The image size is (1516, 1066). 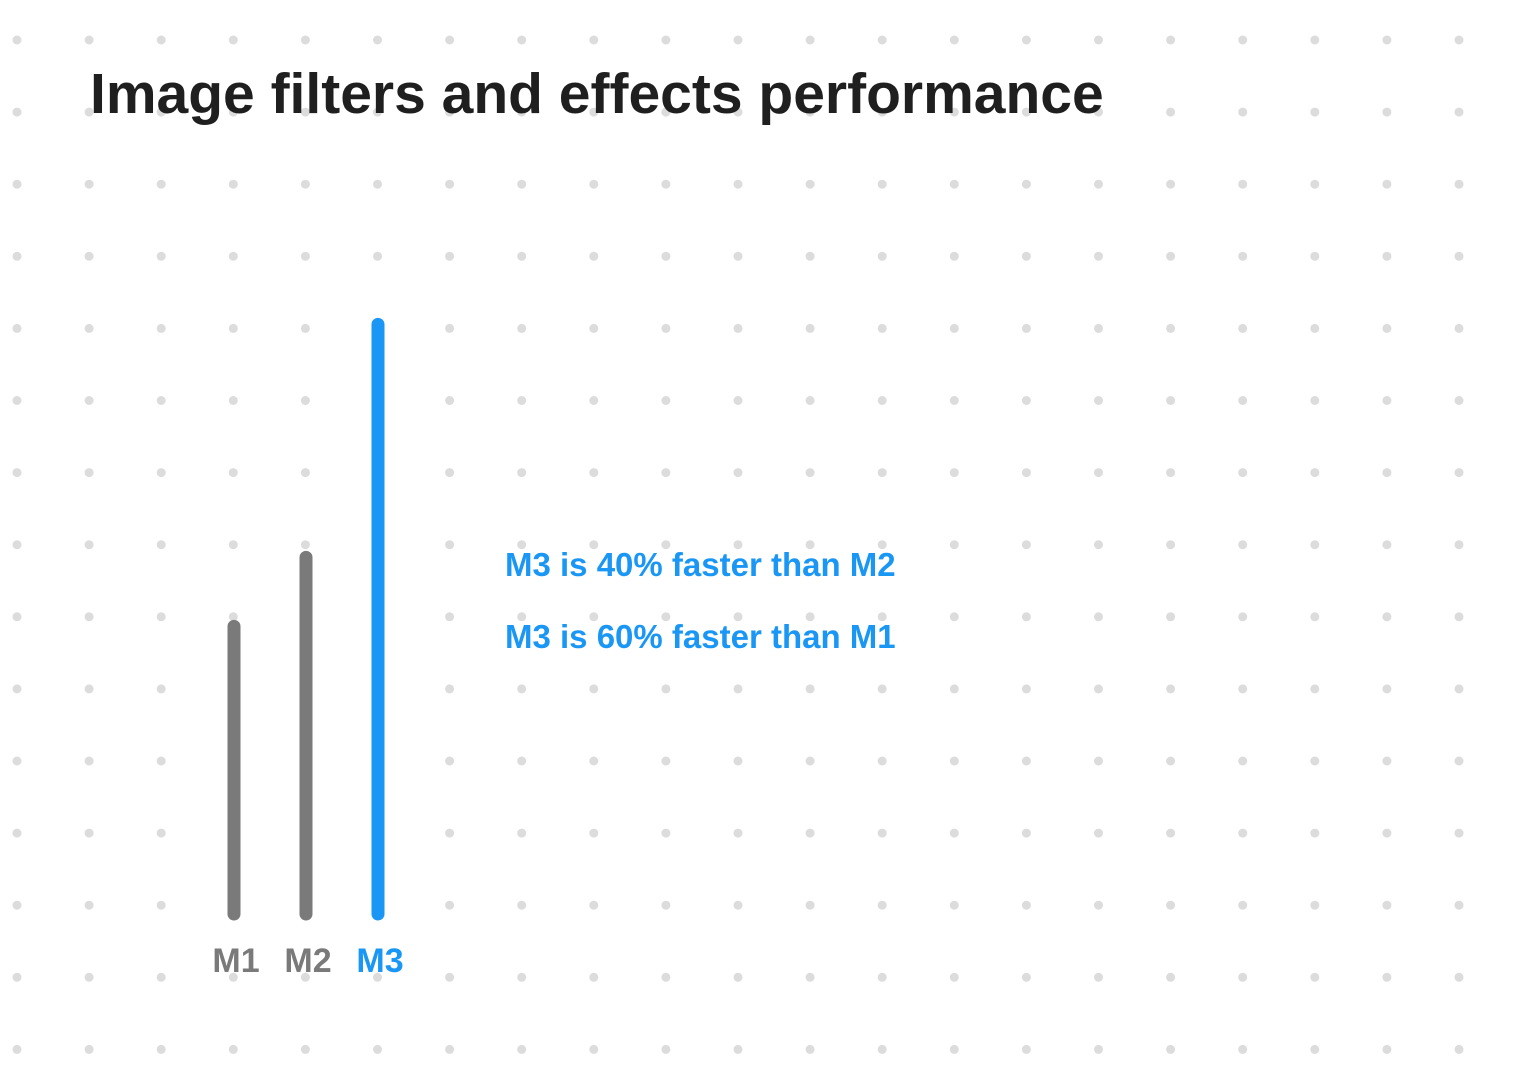 I want to click on annotation-m3-vs-m2: M3 is 40% faster than M2, so click(x=700, y=564).